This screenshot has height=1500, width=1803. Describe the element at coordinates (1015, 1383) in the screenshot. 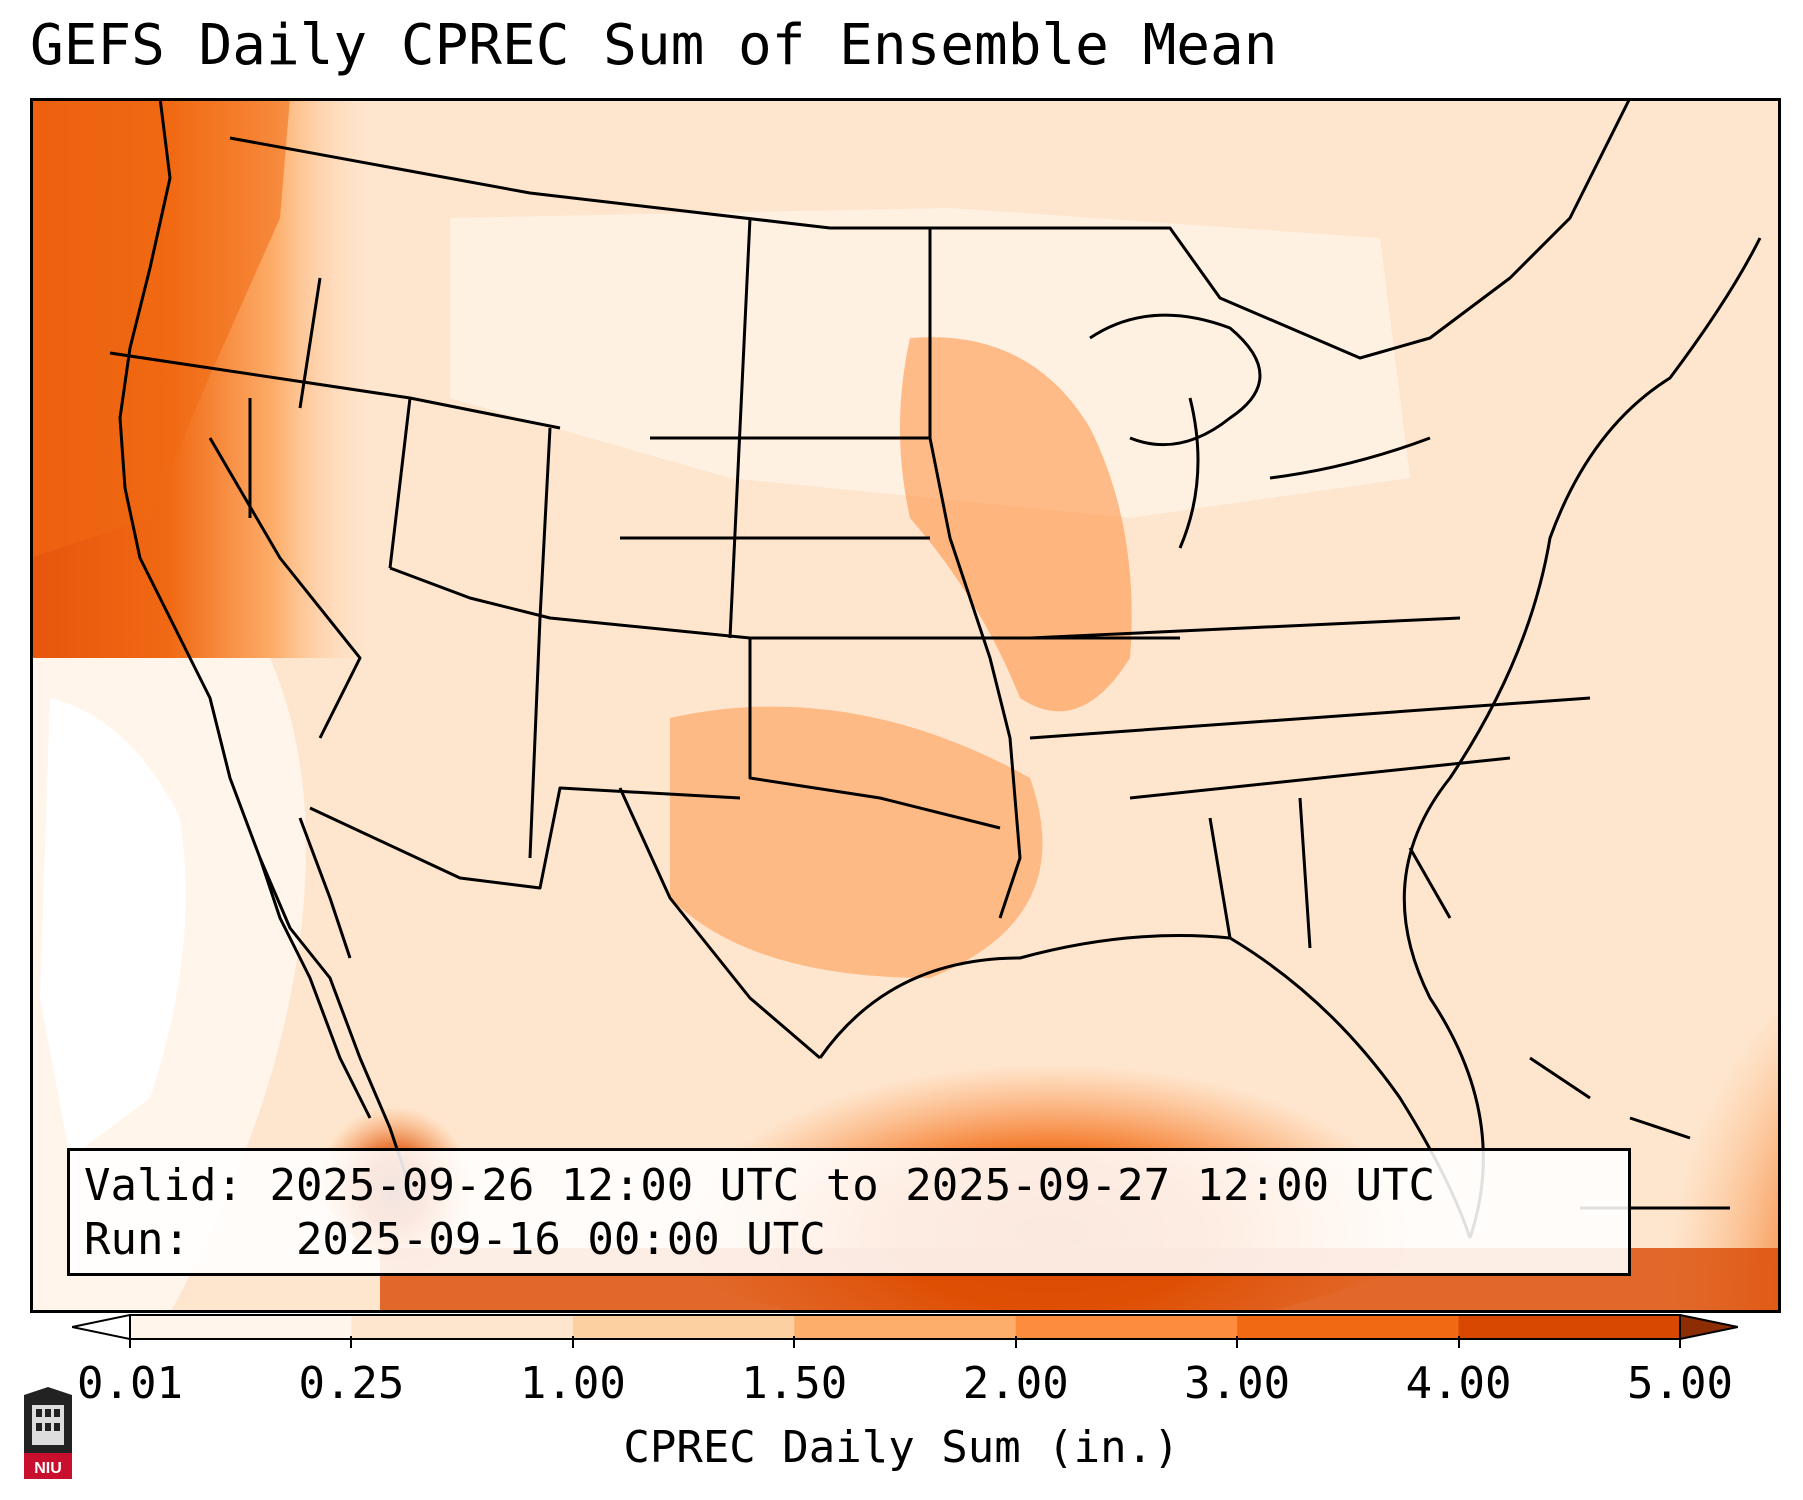

I see `colorbar-tick-label: 2.00` at that location.